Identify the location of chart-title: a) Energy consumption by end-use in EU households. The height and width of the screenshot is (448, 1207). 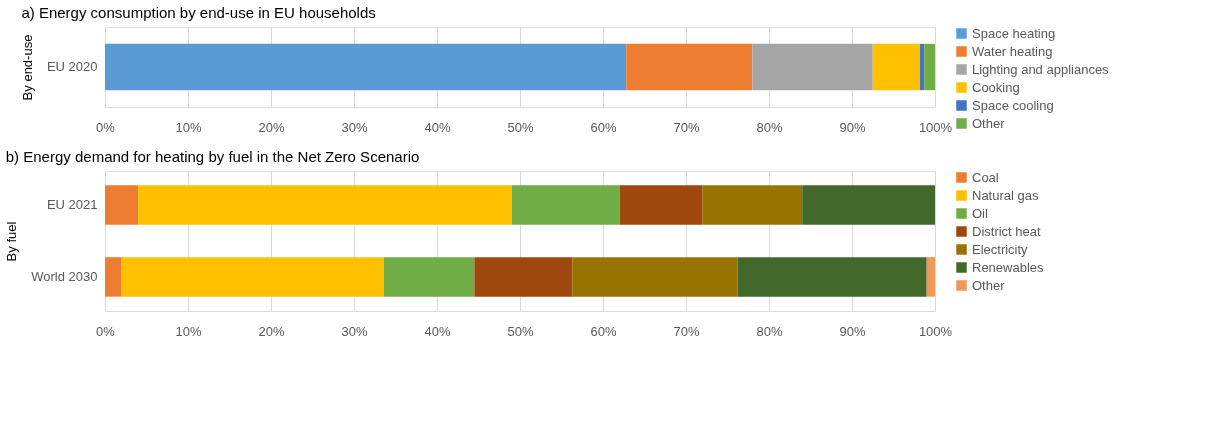
(198, 12).